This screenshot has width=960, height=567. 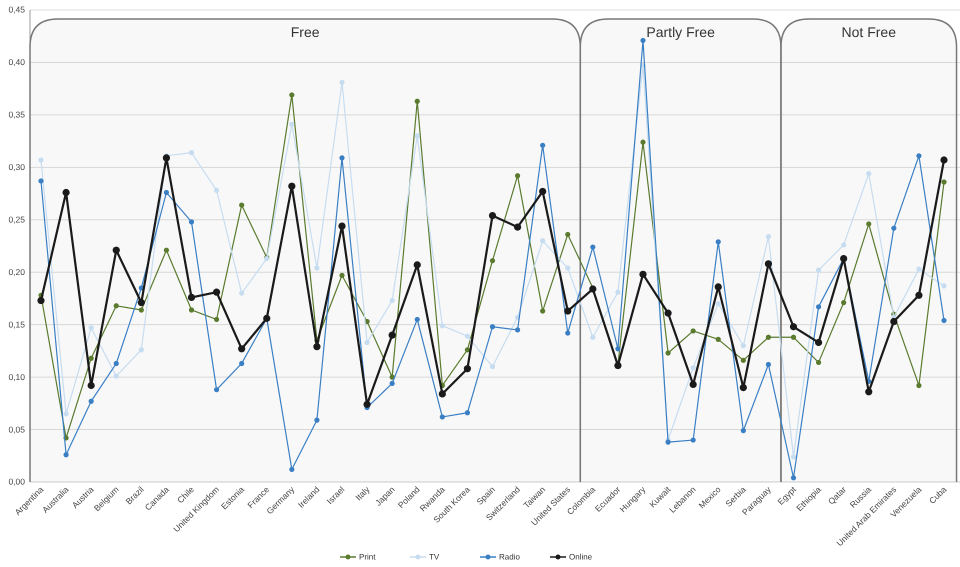 What do you see at coordinates (305, 32) in the screenshot?
I see `band-label: Free` at bounding box center [305, 32].